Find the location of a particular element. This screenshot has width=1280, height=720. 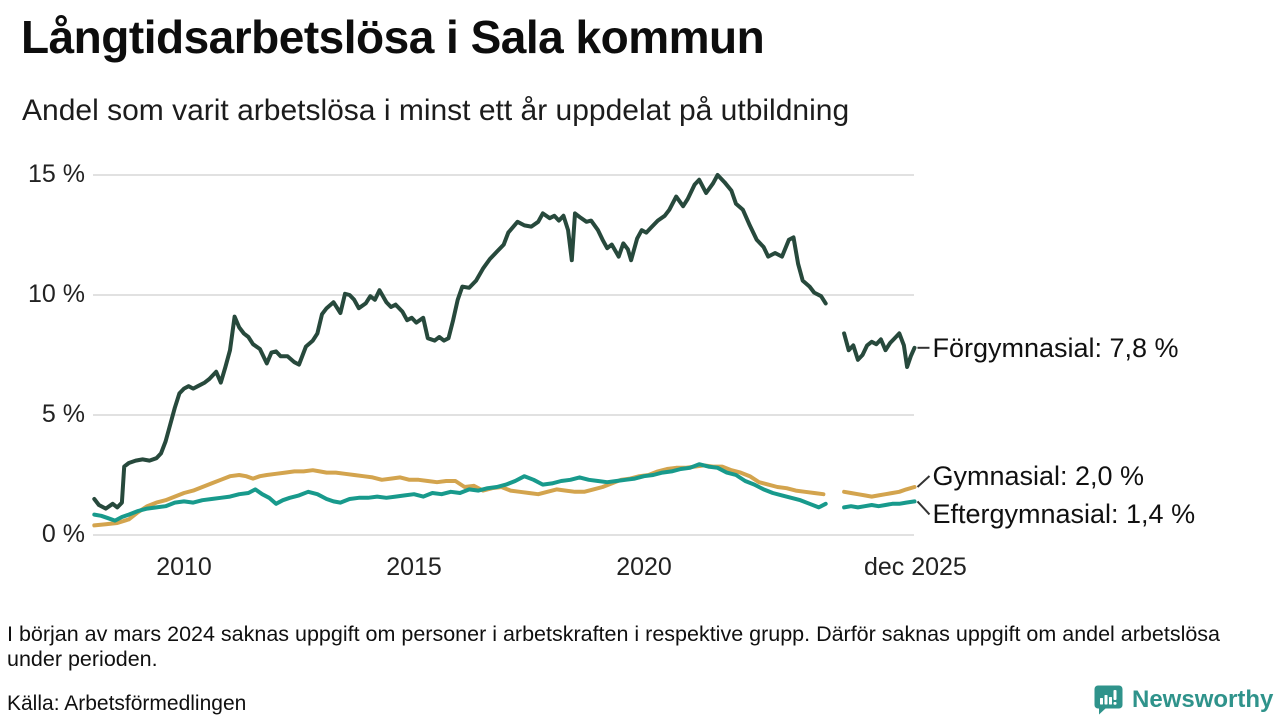

y-tick-15: 15 % is located at coordinates (56, 174).